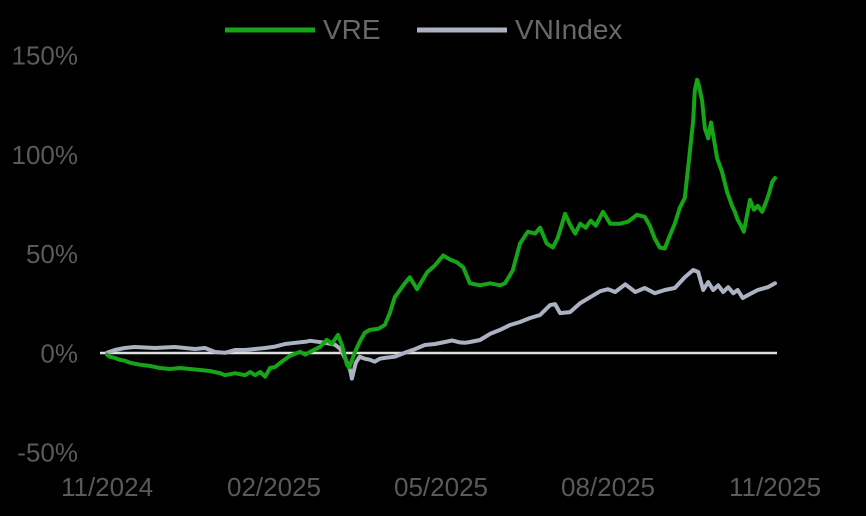  I want to click on legend: VRE VNIndex, so click(423, 29).